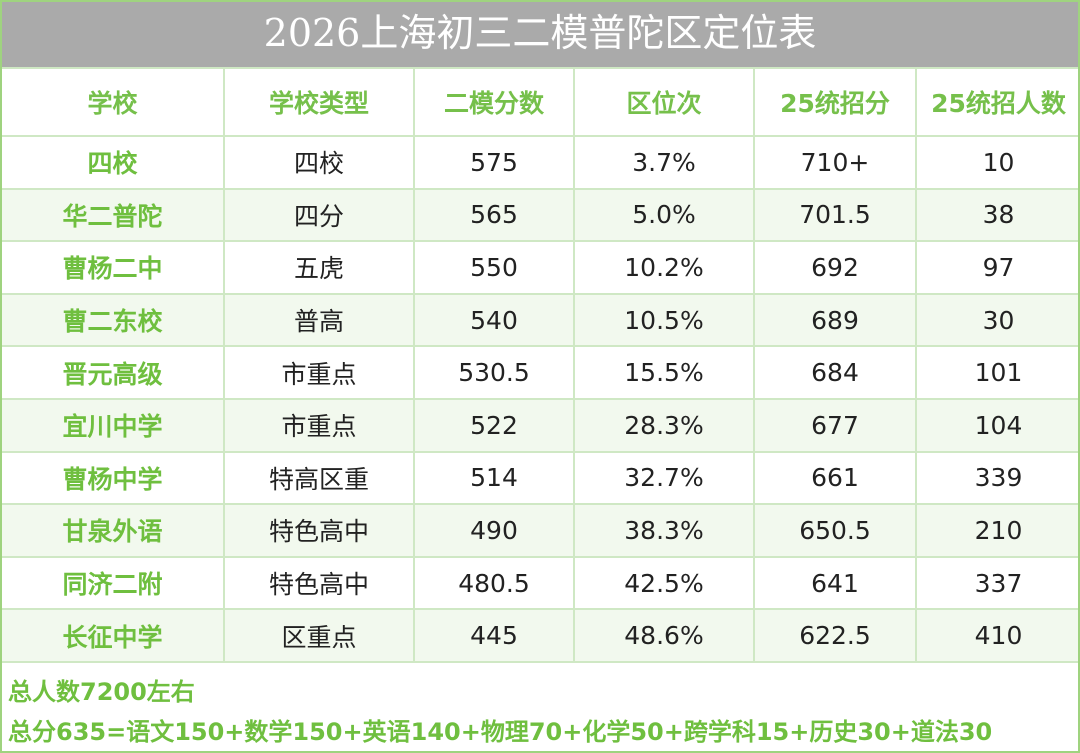 The height and width of the screenshot is (753, 1080). What do you see at coordinates (494, 215) in the screenshot?
I see `cell-mock-score: 565` at bounding box center [494, 215].